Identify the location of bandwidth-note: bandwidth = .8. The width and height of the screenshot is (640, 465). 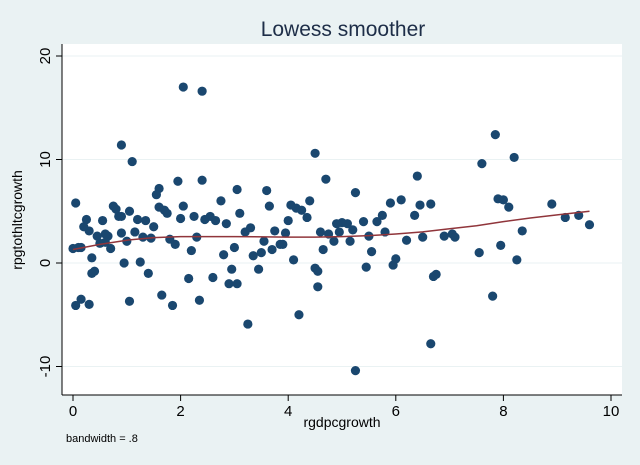
(102, 439).